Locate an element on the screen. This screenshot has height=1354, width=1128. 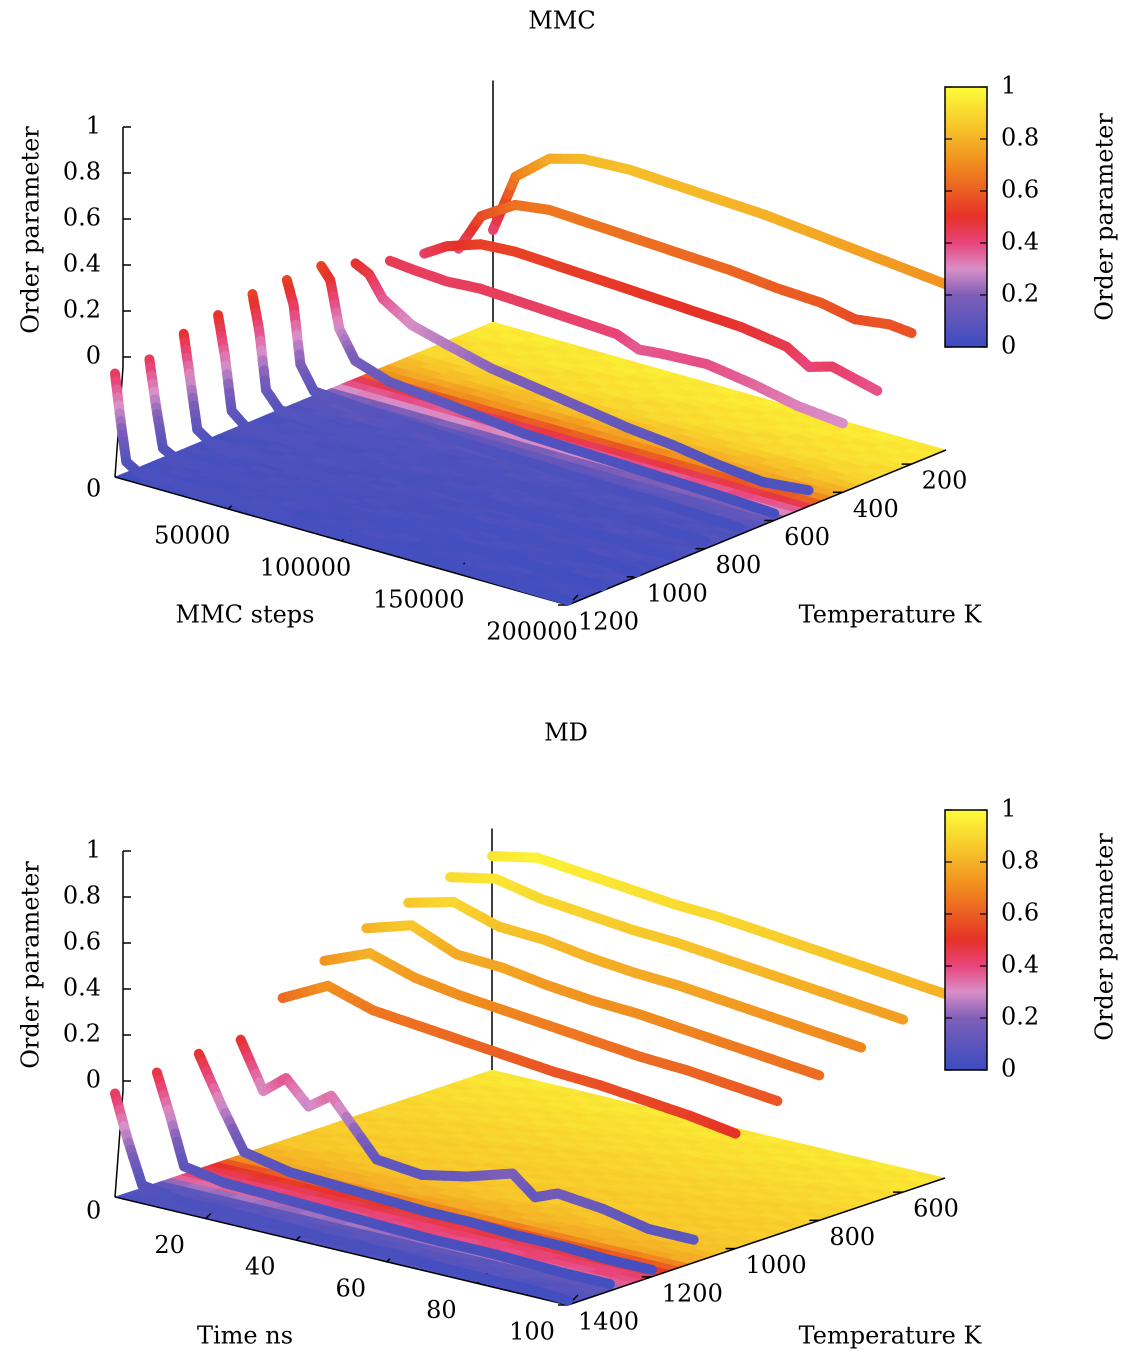
chart-title: MD is located at coordinates (566, 733).